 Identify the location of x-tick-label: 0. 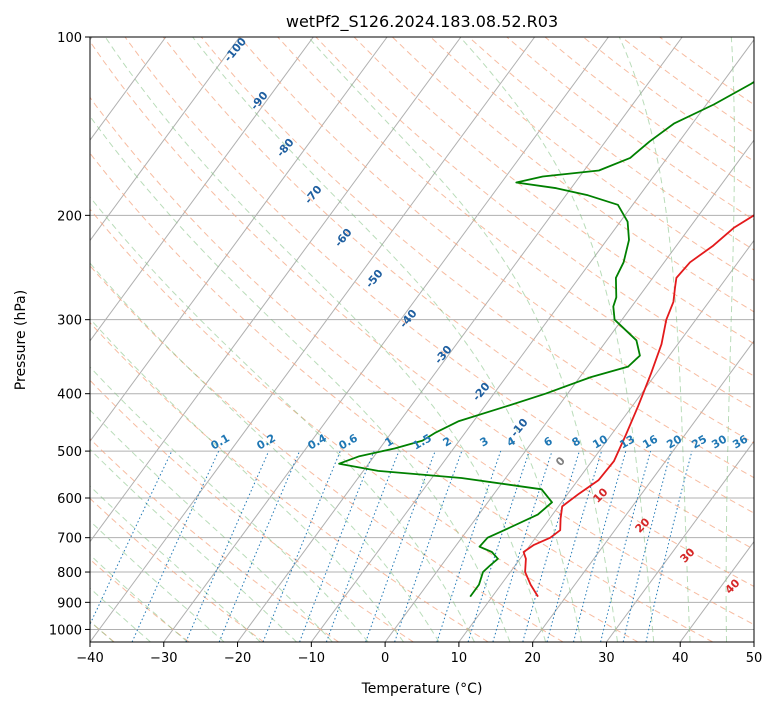
(385, 658).